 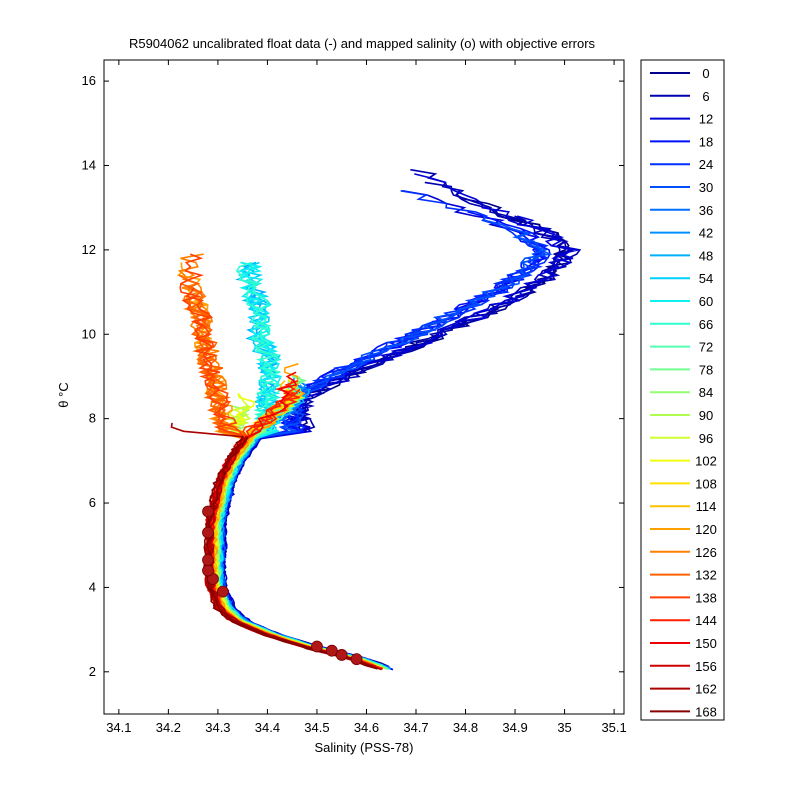 What do you see at coordinates (705, 96) in the screenshot?
I see `legend-label: 6` at bounding box center [705, 96].